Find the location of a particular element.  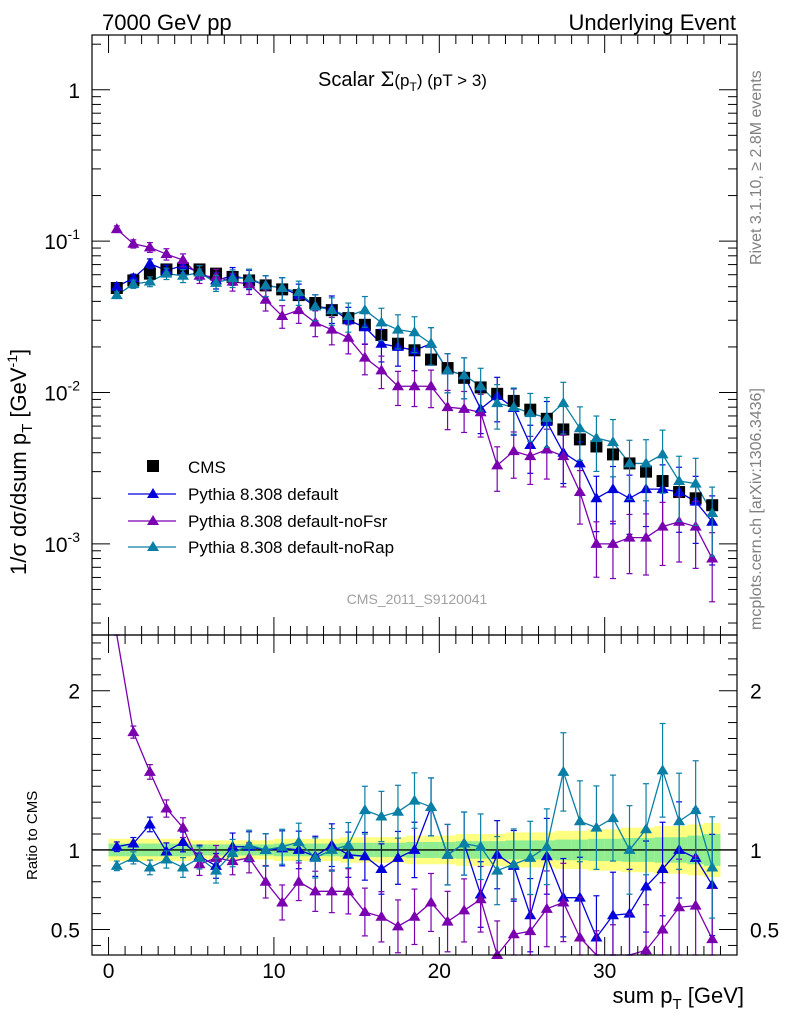

ratio-ytick-label-right: 0.5 is located at coordinates (764, 931).